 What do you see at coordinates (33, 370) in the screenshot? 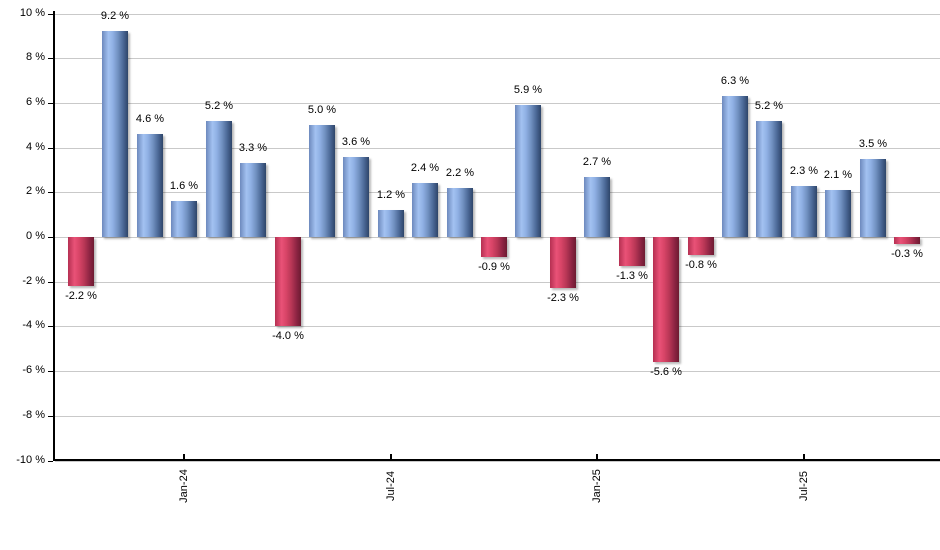
I see `y-axis-tick-label: -6 %` at bounding box center [33, 370].